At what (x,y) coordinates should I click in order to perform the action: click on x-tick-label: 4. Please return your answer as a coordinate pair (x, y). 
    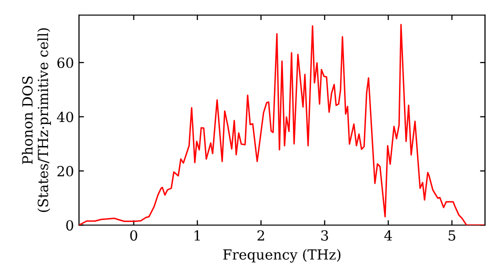
    Looking at the image, I should click on (388, 235).